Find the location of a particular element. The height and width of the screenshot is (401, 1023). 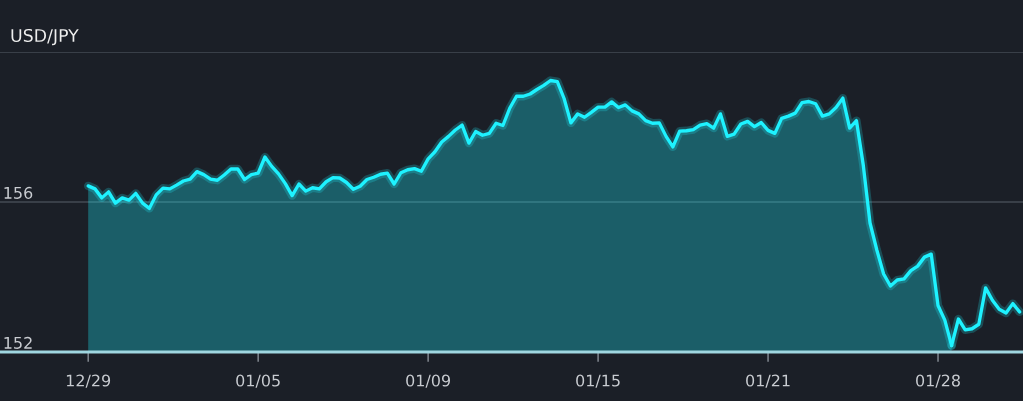

x-tick-label: 01/28 is located at coordinates (938, 381).